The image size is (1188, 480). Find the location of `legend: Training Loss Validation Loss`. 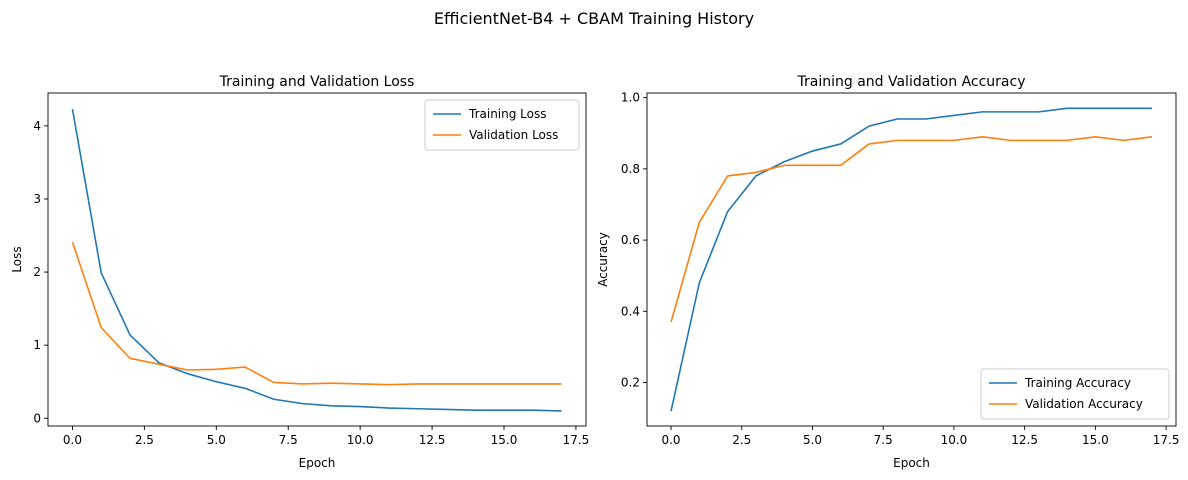

legend: Training Loss Validation Loss is located at coordinates (502, 125).